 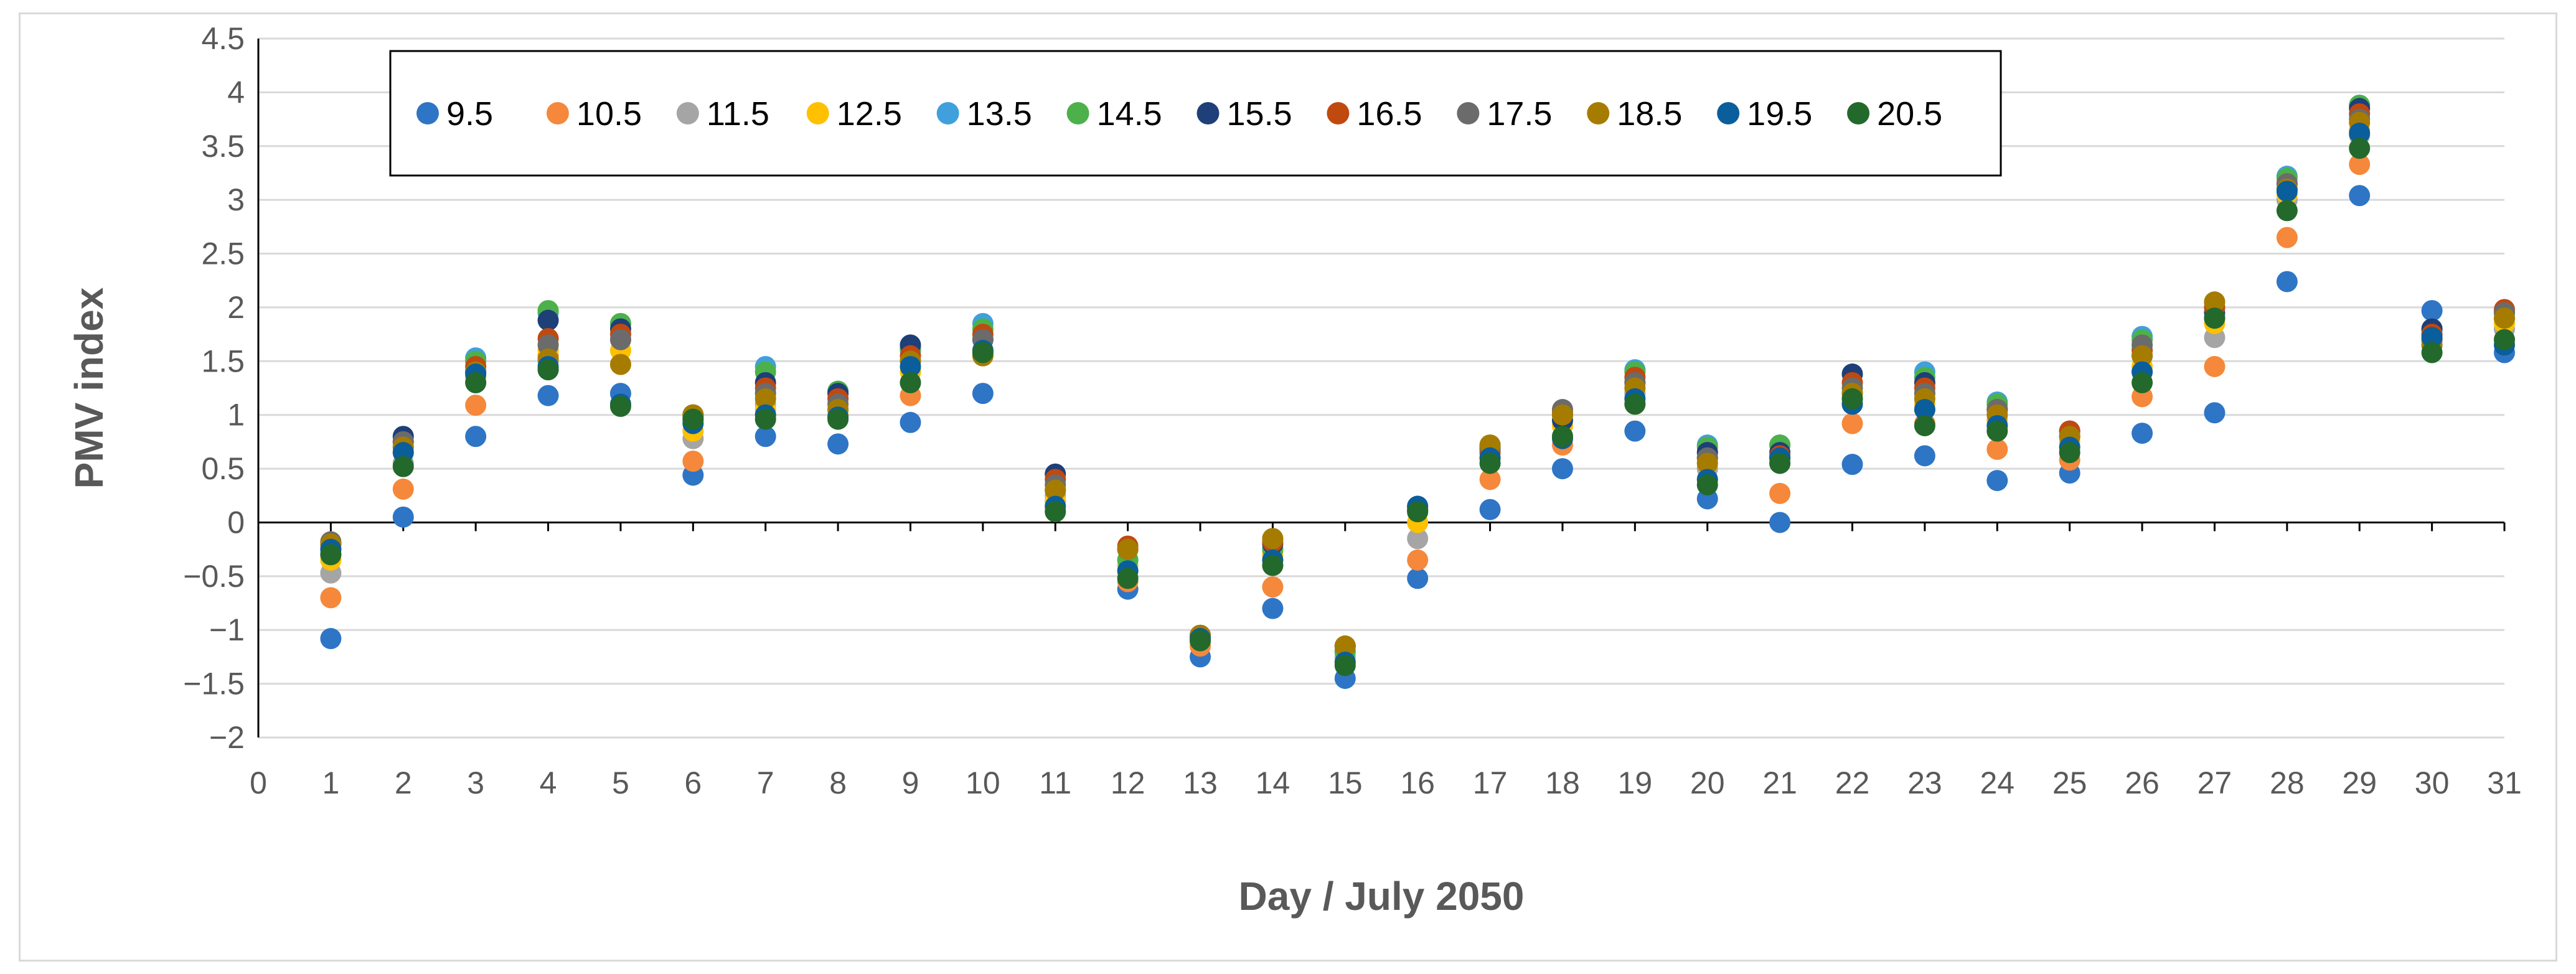 I want to click on y-tick-label: 0, so click(x=236, y=523).